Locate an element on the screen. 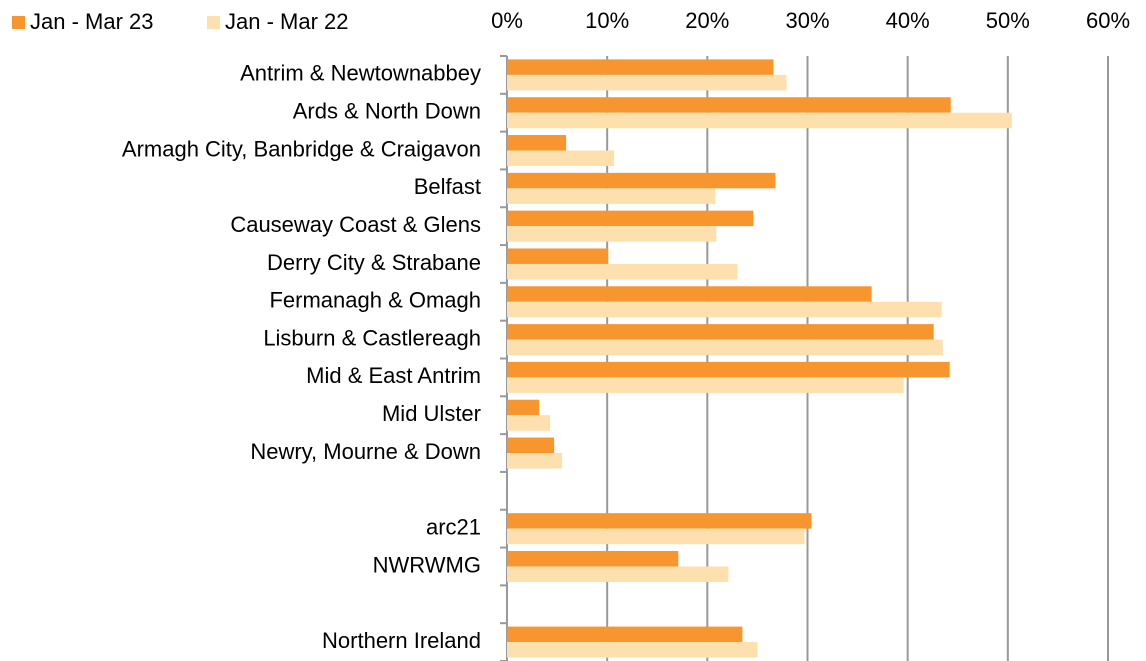  legend-label: Jan - Mar 22 is located at coordinates (287, 21).